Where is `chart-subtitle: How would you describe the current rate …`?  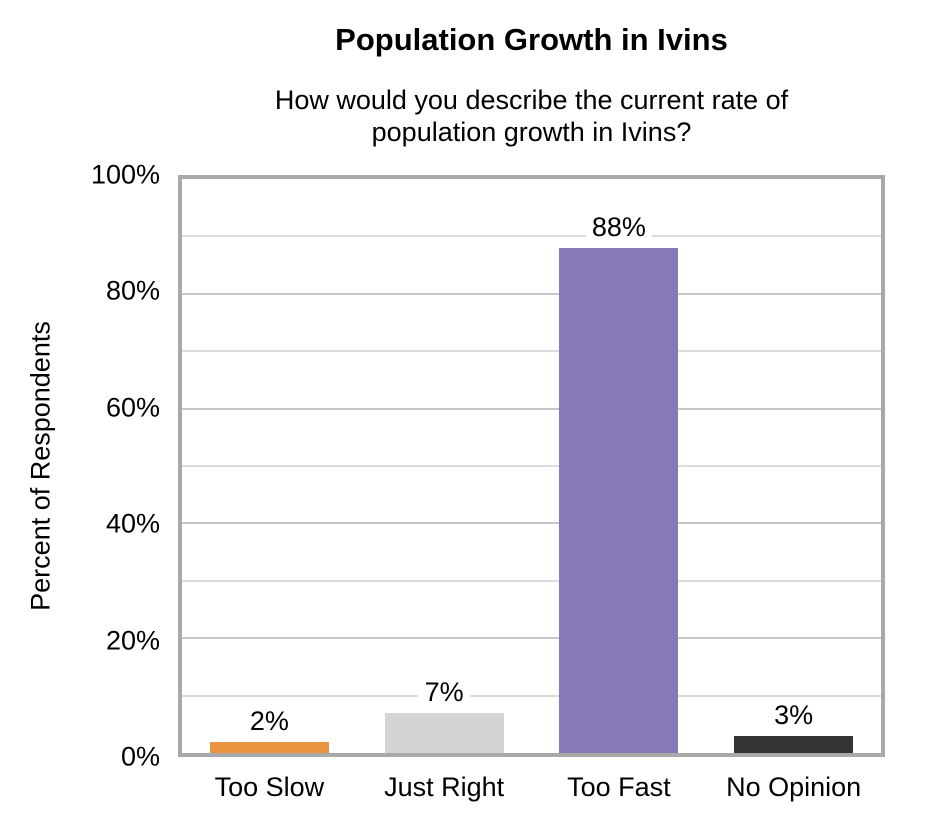 chart-subtitle: How would you describe the current rate … is located at coordinates (531, 116).